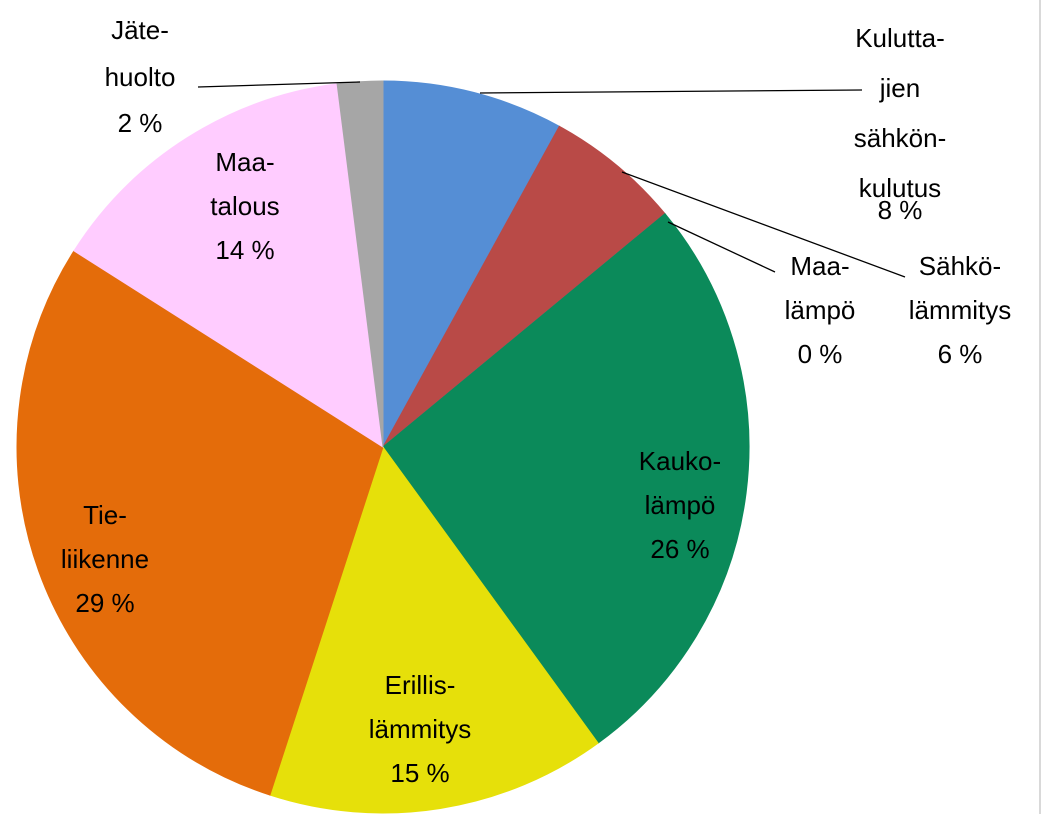 The width and height of the screenshot is (1050, 814). Describe the element at coordinates (140, 30) in the screenshot. I see `label-line: Jäte-` at that location.